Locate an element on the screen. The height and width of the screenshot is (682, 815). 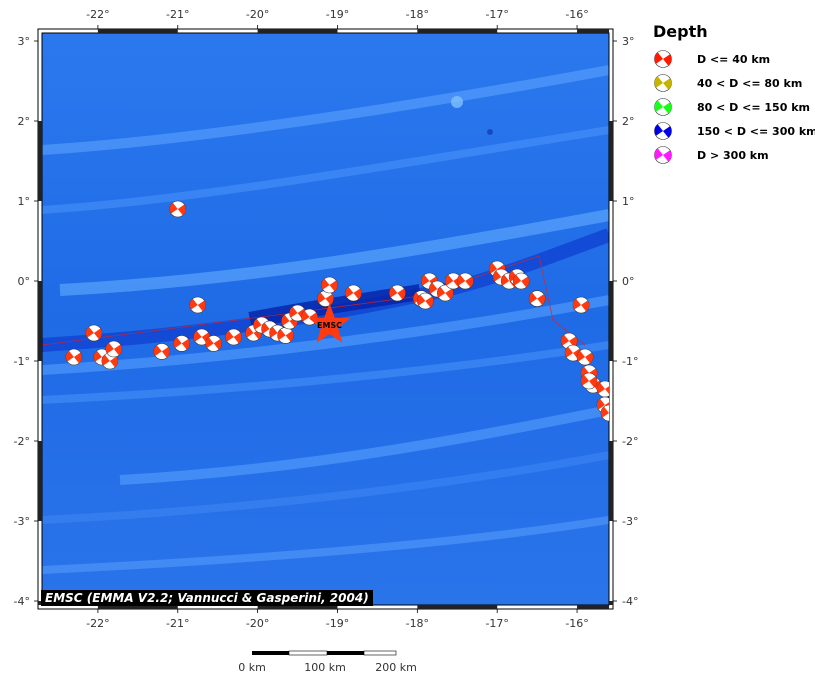
lon-label-bottom: -16° is located at coordinates (576, 623).